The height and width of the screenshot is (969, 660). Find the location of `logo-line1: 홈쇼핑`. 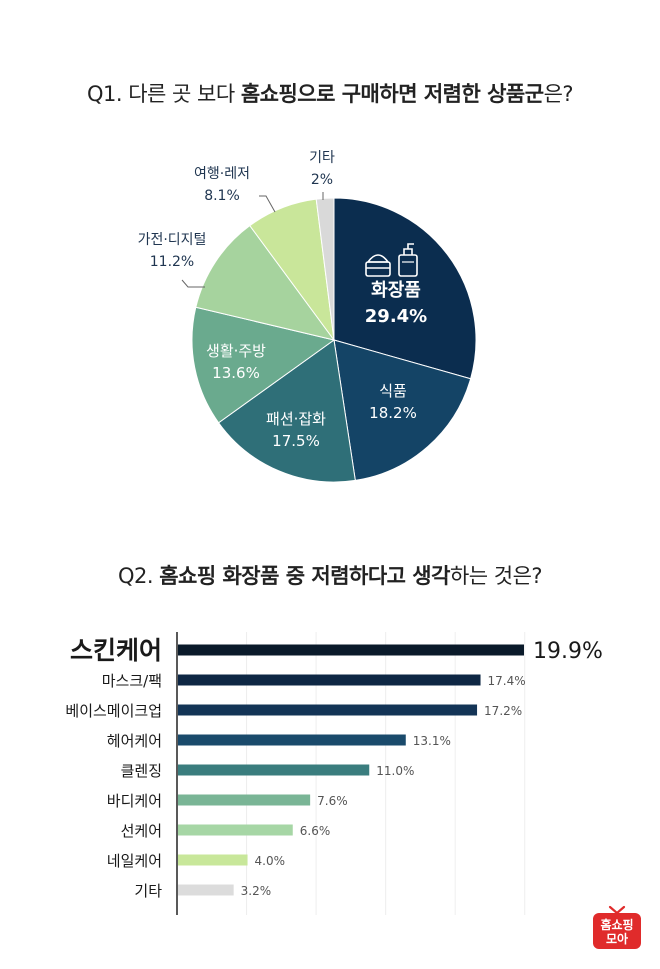

logo-line1: 홈쇼핑 is located at coordinates (616, 924).